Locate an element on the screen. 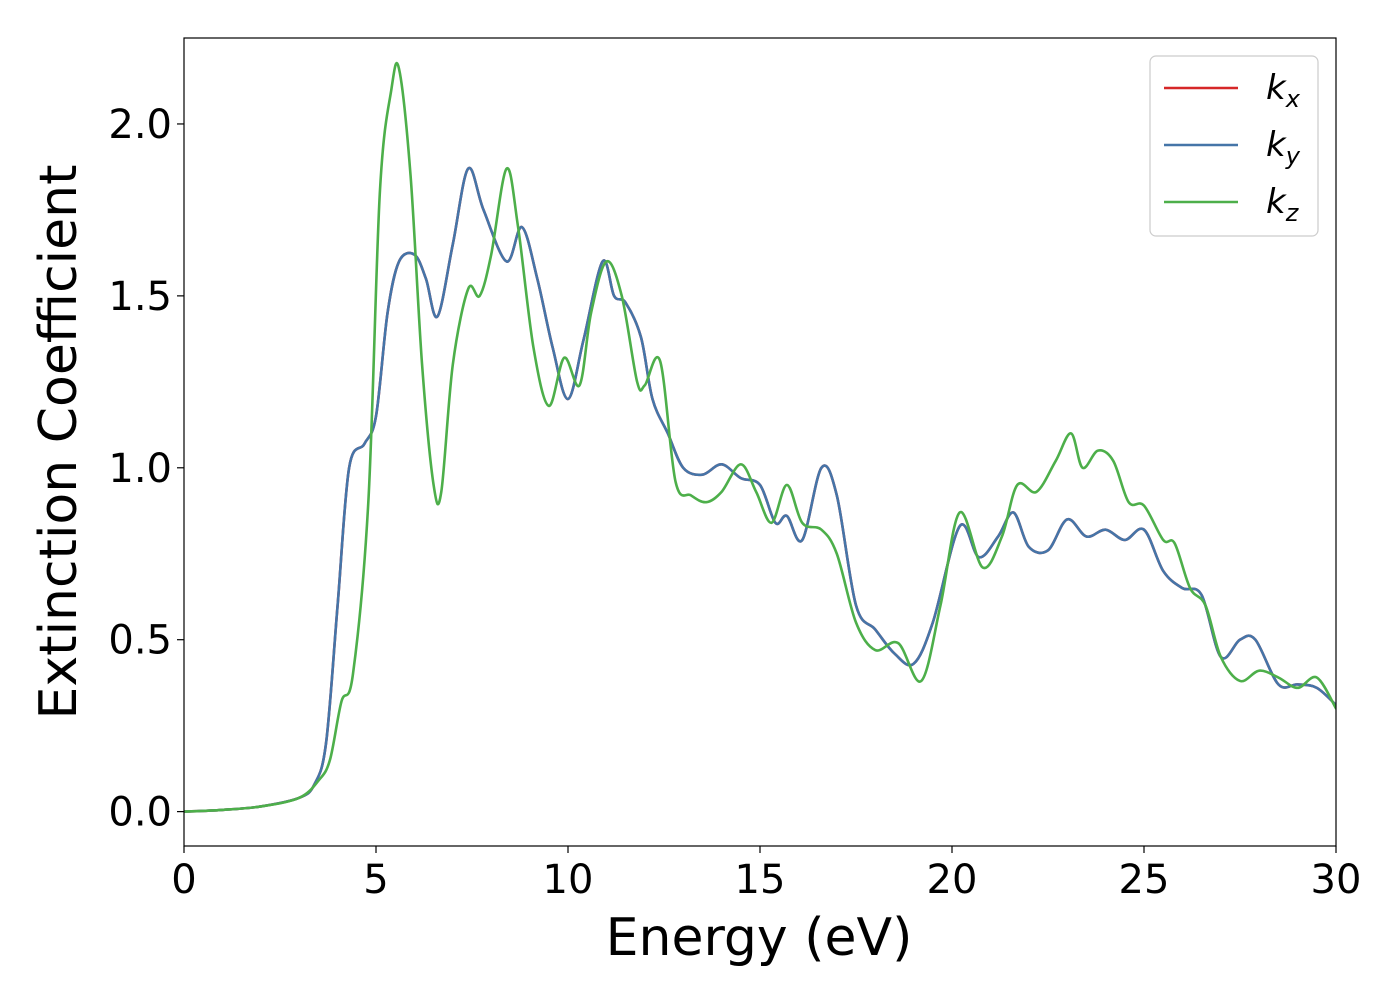 This screenshot has width=1400, height=1000. legend-label-y: ky is located at coordinates (1283, 147).